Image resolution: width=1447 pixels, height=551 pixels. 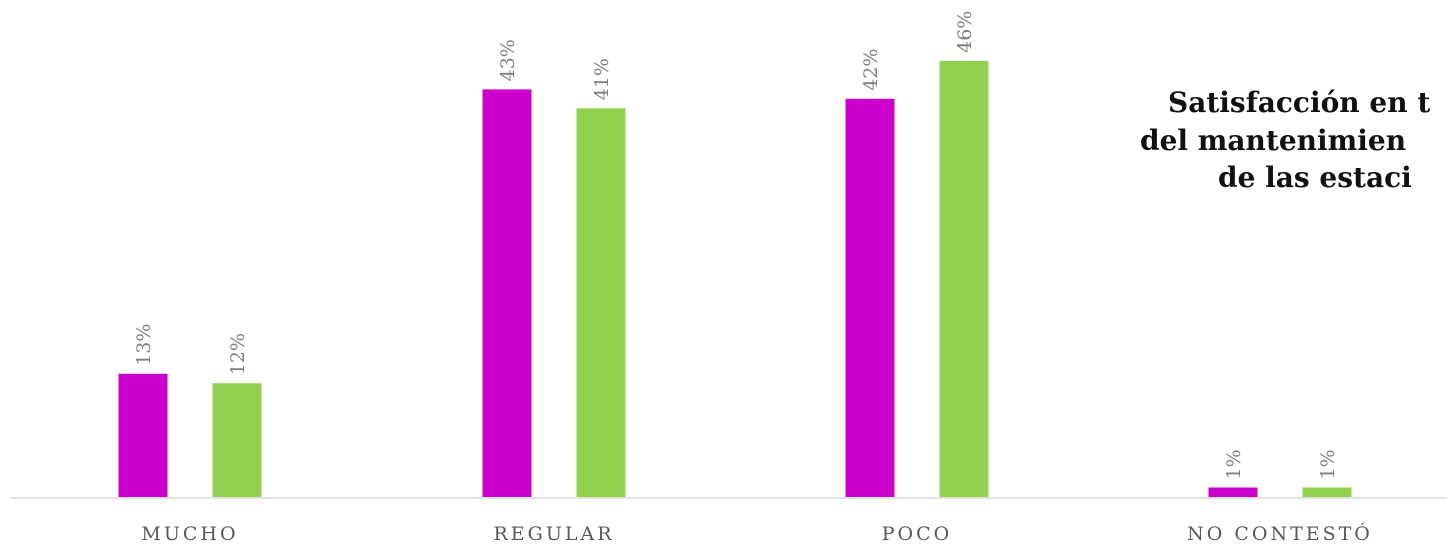 I want to click on data-label-no-contestó-series-2: 1%, so click(x=1328, y=464).